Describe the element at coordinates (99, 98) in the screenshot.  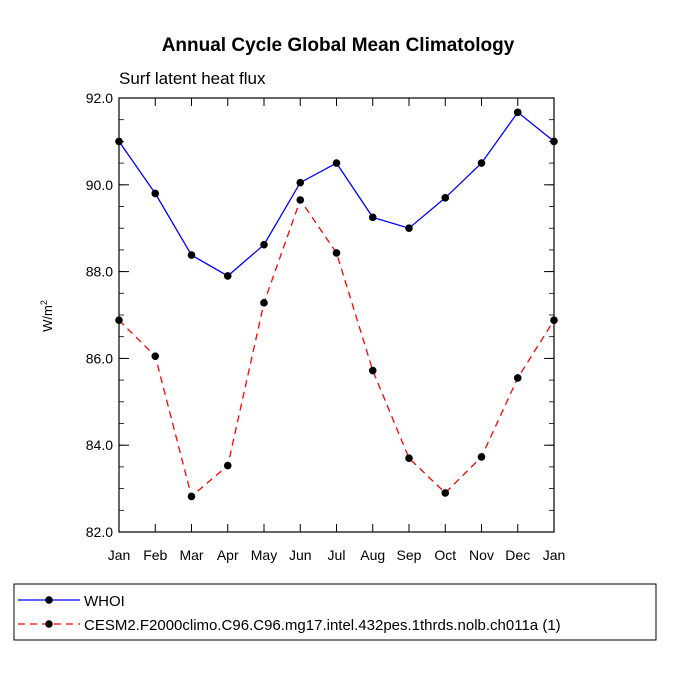
I see `y-tick-label: 92.0` at that location.